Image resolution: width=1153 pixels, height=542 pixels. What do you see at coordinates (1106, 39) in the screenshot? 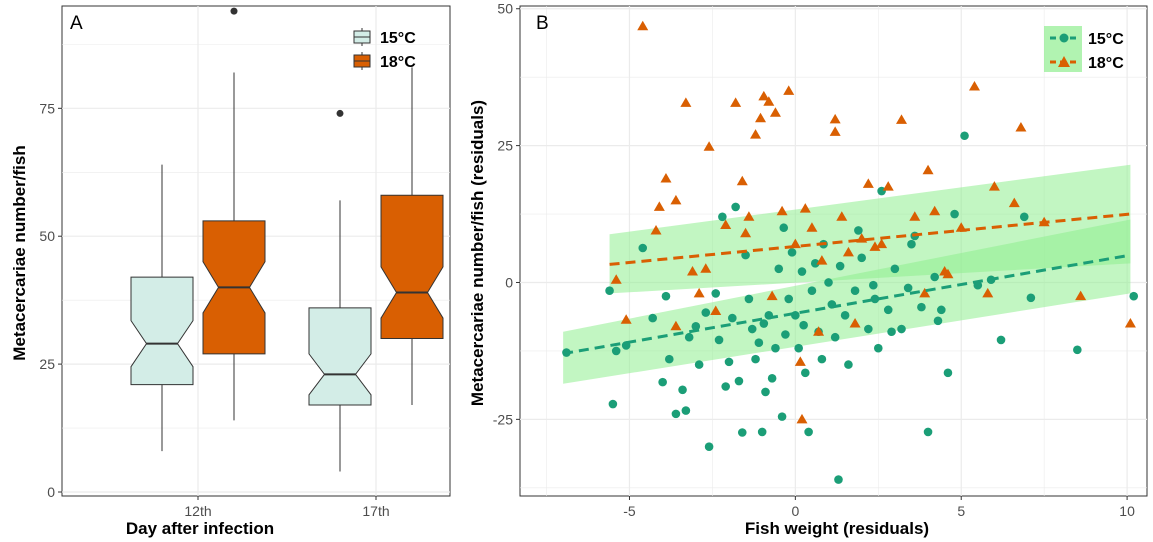
I see `legend-label-15c: 15°C` at bounding box center [1106, 39].